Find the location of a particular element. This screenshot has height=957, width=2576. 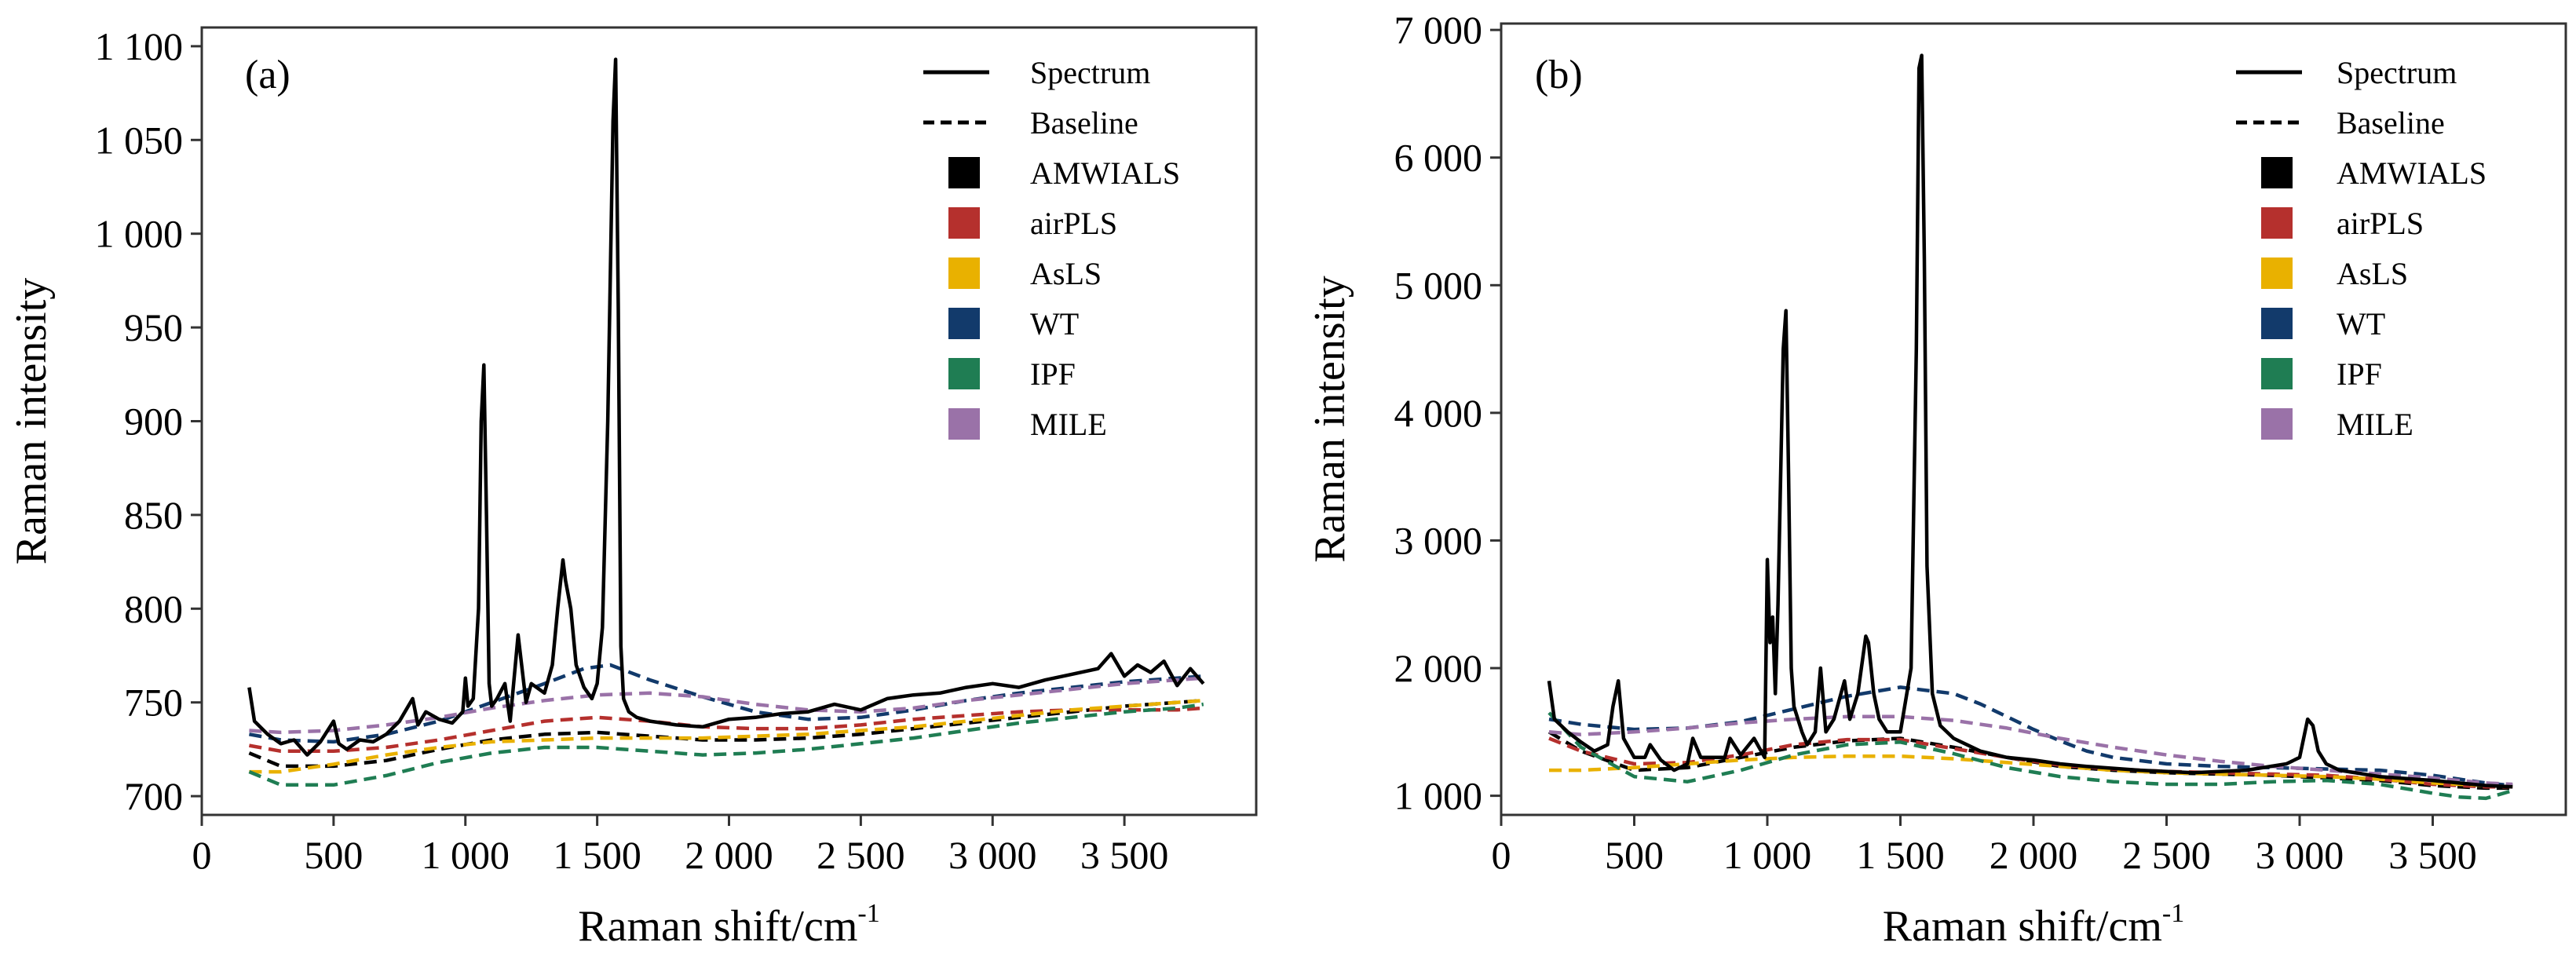

baseline-line-amwials is located at coordinates (726, 734).